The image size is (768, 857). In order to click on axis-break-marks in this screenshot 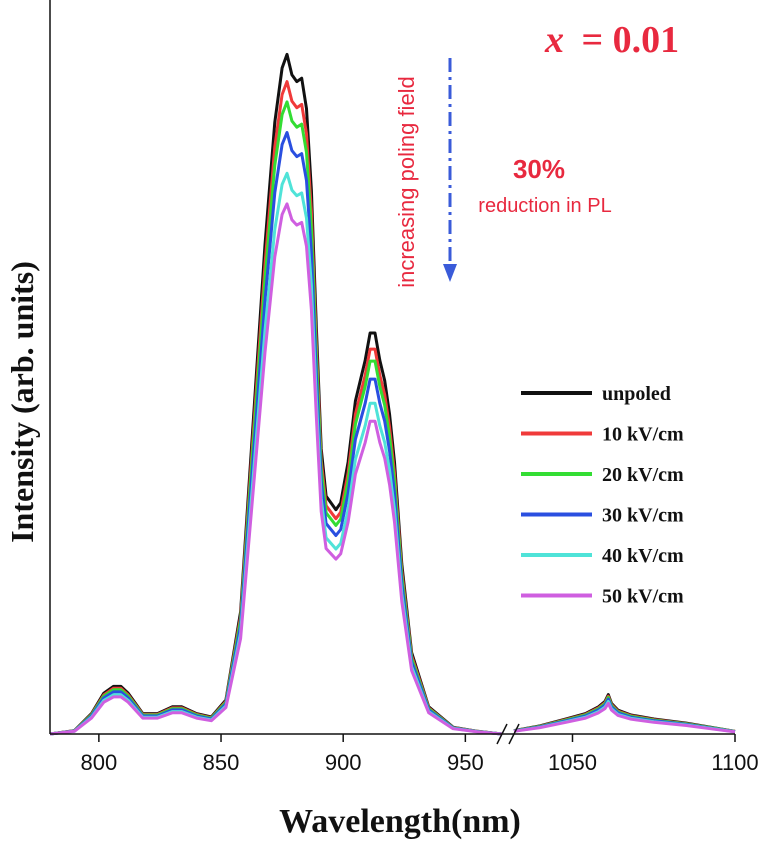, I will do `click(508, 734)`.